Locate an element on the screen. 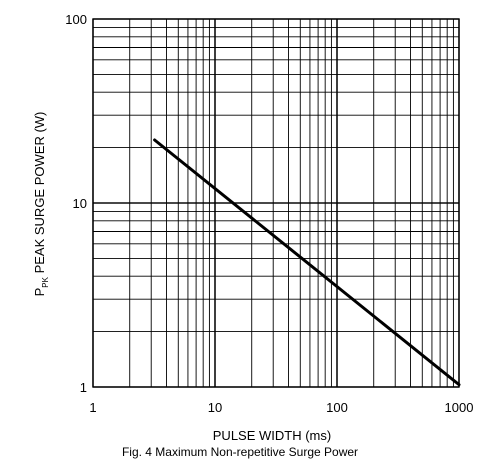 This screenshot has height=472, width=480. x-tick-labels: 1 10 100 1000 is located at coordinates (281, 407).